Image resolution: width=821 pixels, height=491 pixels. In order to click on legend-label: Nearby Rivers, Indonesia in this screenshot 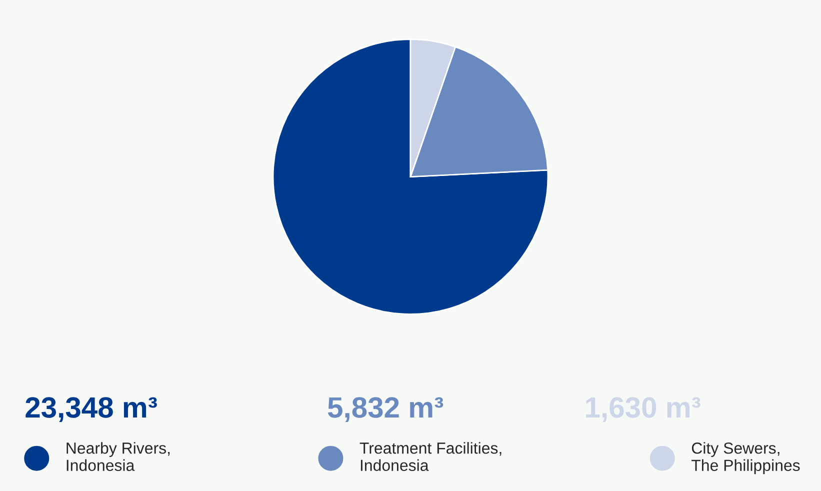, I will do `click(118, 457)`.